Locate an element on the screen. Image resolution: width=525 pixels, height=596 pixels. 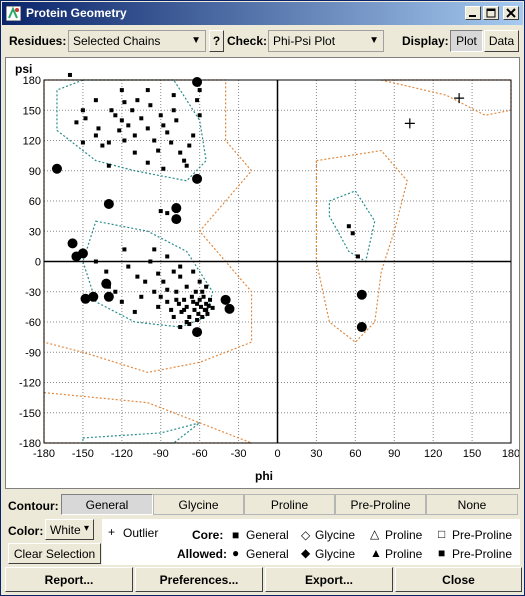
legend-allowed-label: Allowed: is located at coordinates (202, 554).